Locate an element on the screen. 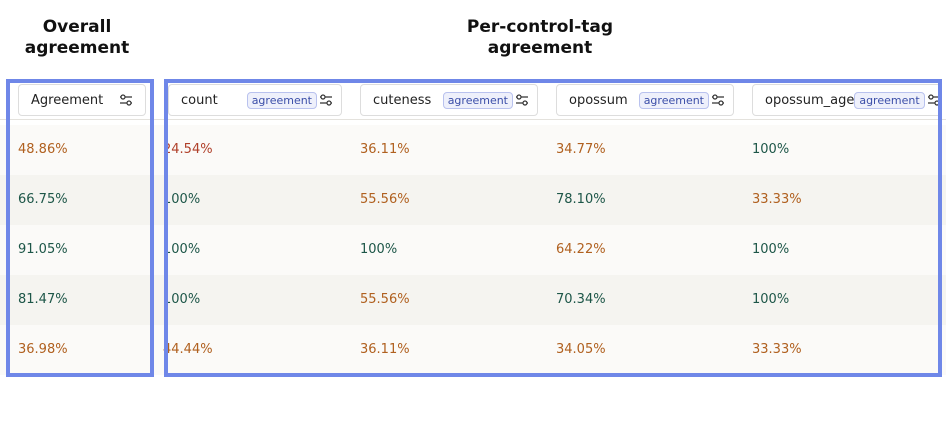  column-label: Agreement is located at coordinates (67, 100).